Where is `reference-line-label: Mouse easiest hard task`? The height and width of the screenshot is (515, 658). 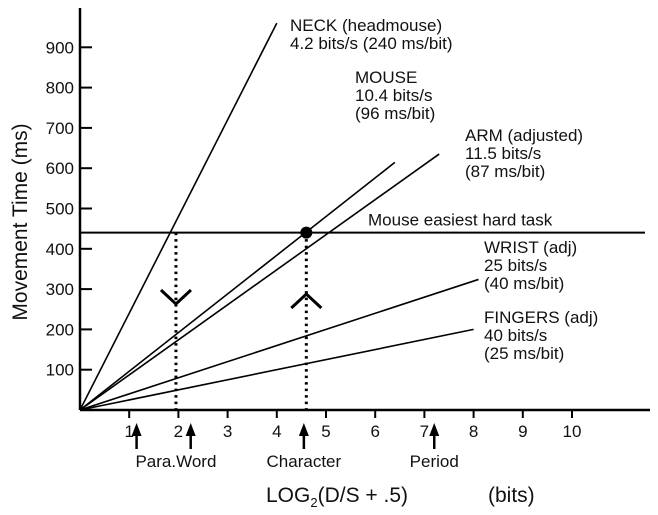
reference-line-label: Mouse easiest hard task is located at coordinates (460, 220).